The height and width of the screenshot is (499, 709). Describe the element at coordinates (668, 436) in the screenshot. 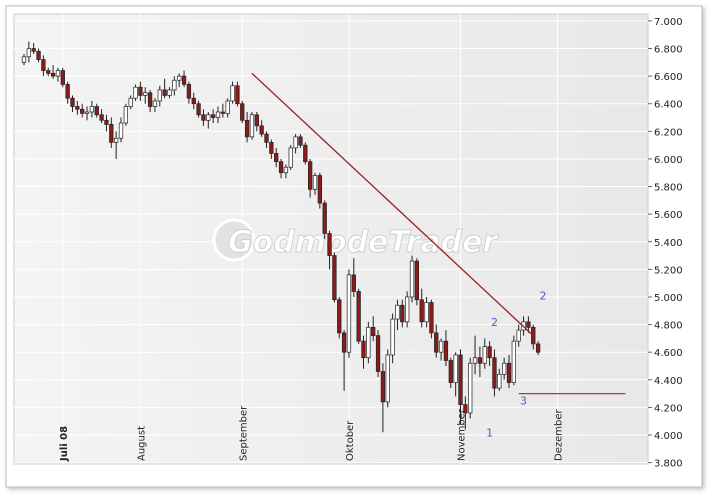

I see `y-tick-label: 4.000` at that location.